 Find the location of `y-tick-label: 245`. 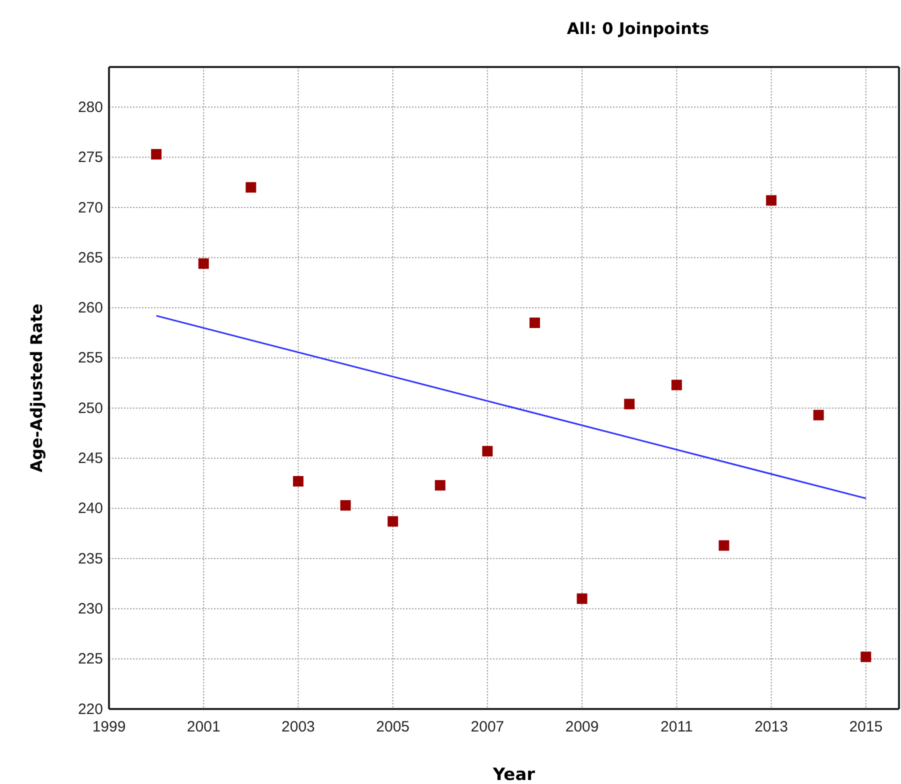

y-tick-label: 245 is located at coordinates (90, 459).